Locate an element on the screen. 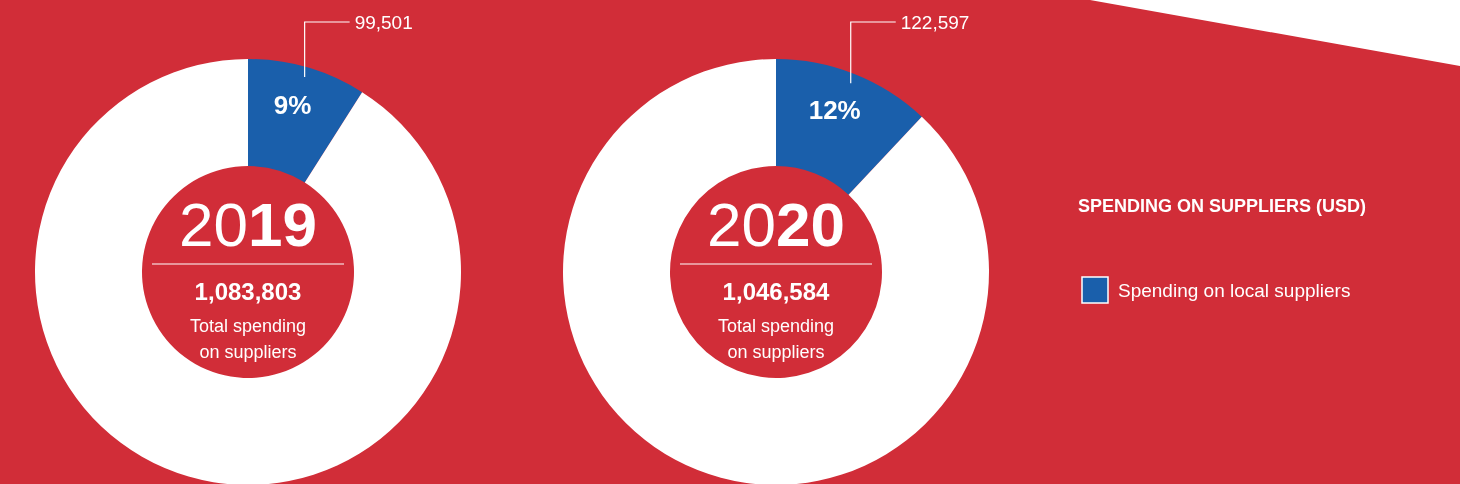 Image resolution: width=1460 pixels, height=484 pixels. text: 122,597 is located at coordinates (935, 22).